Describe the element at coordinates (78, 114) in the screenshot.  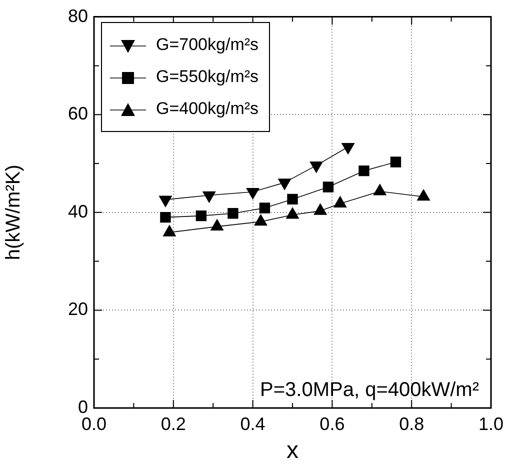
I see `y-tick-label: 60` at that location.